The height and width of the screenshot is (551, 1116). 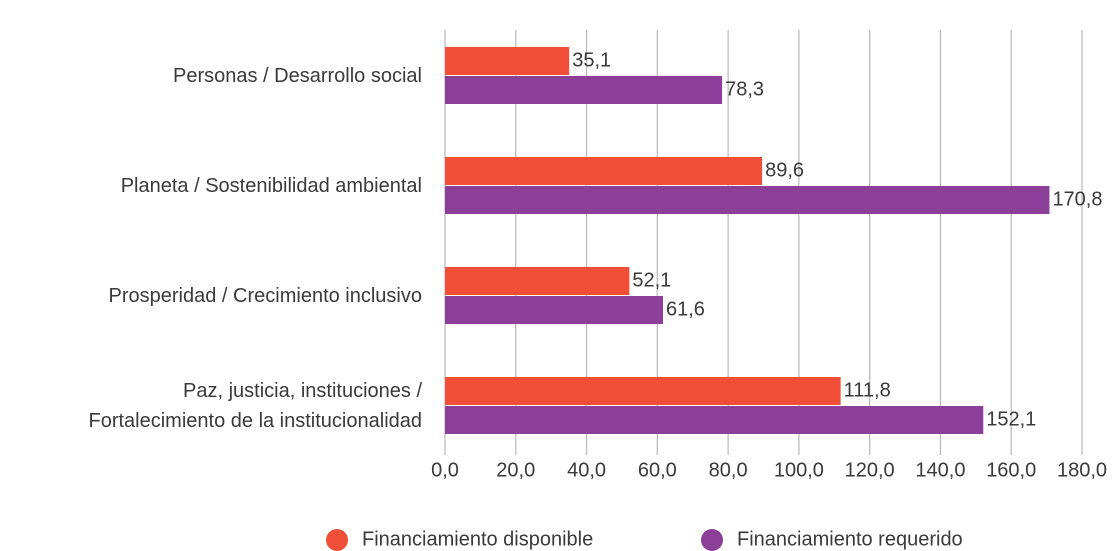 What do you see at coordinates (685, 309) in the screenshot?
I see `value-label: 61,6` at bounding box center [685, 309].